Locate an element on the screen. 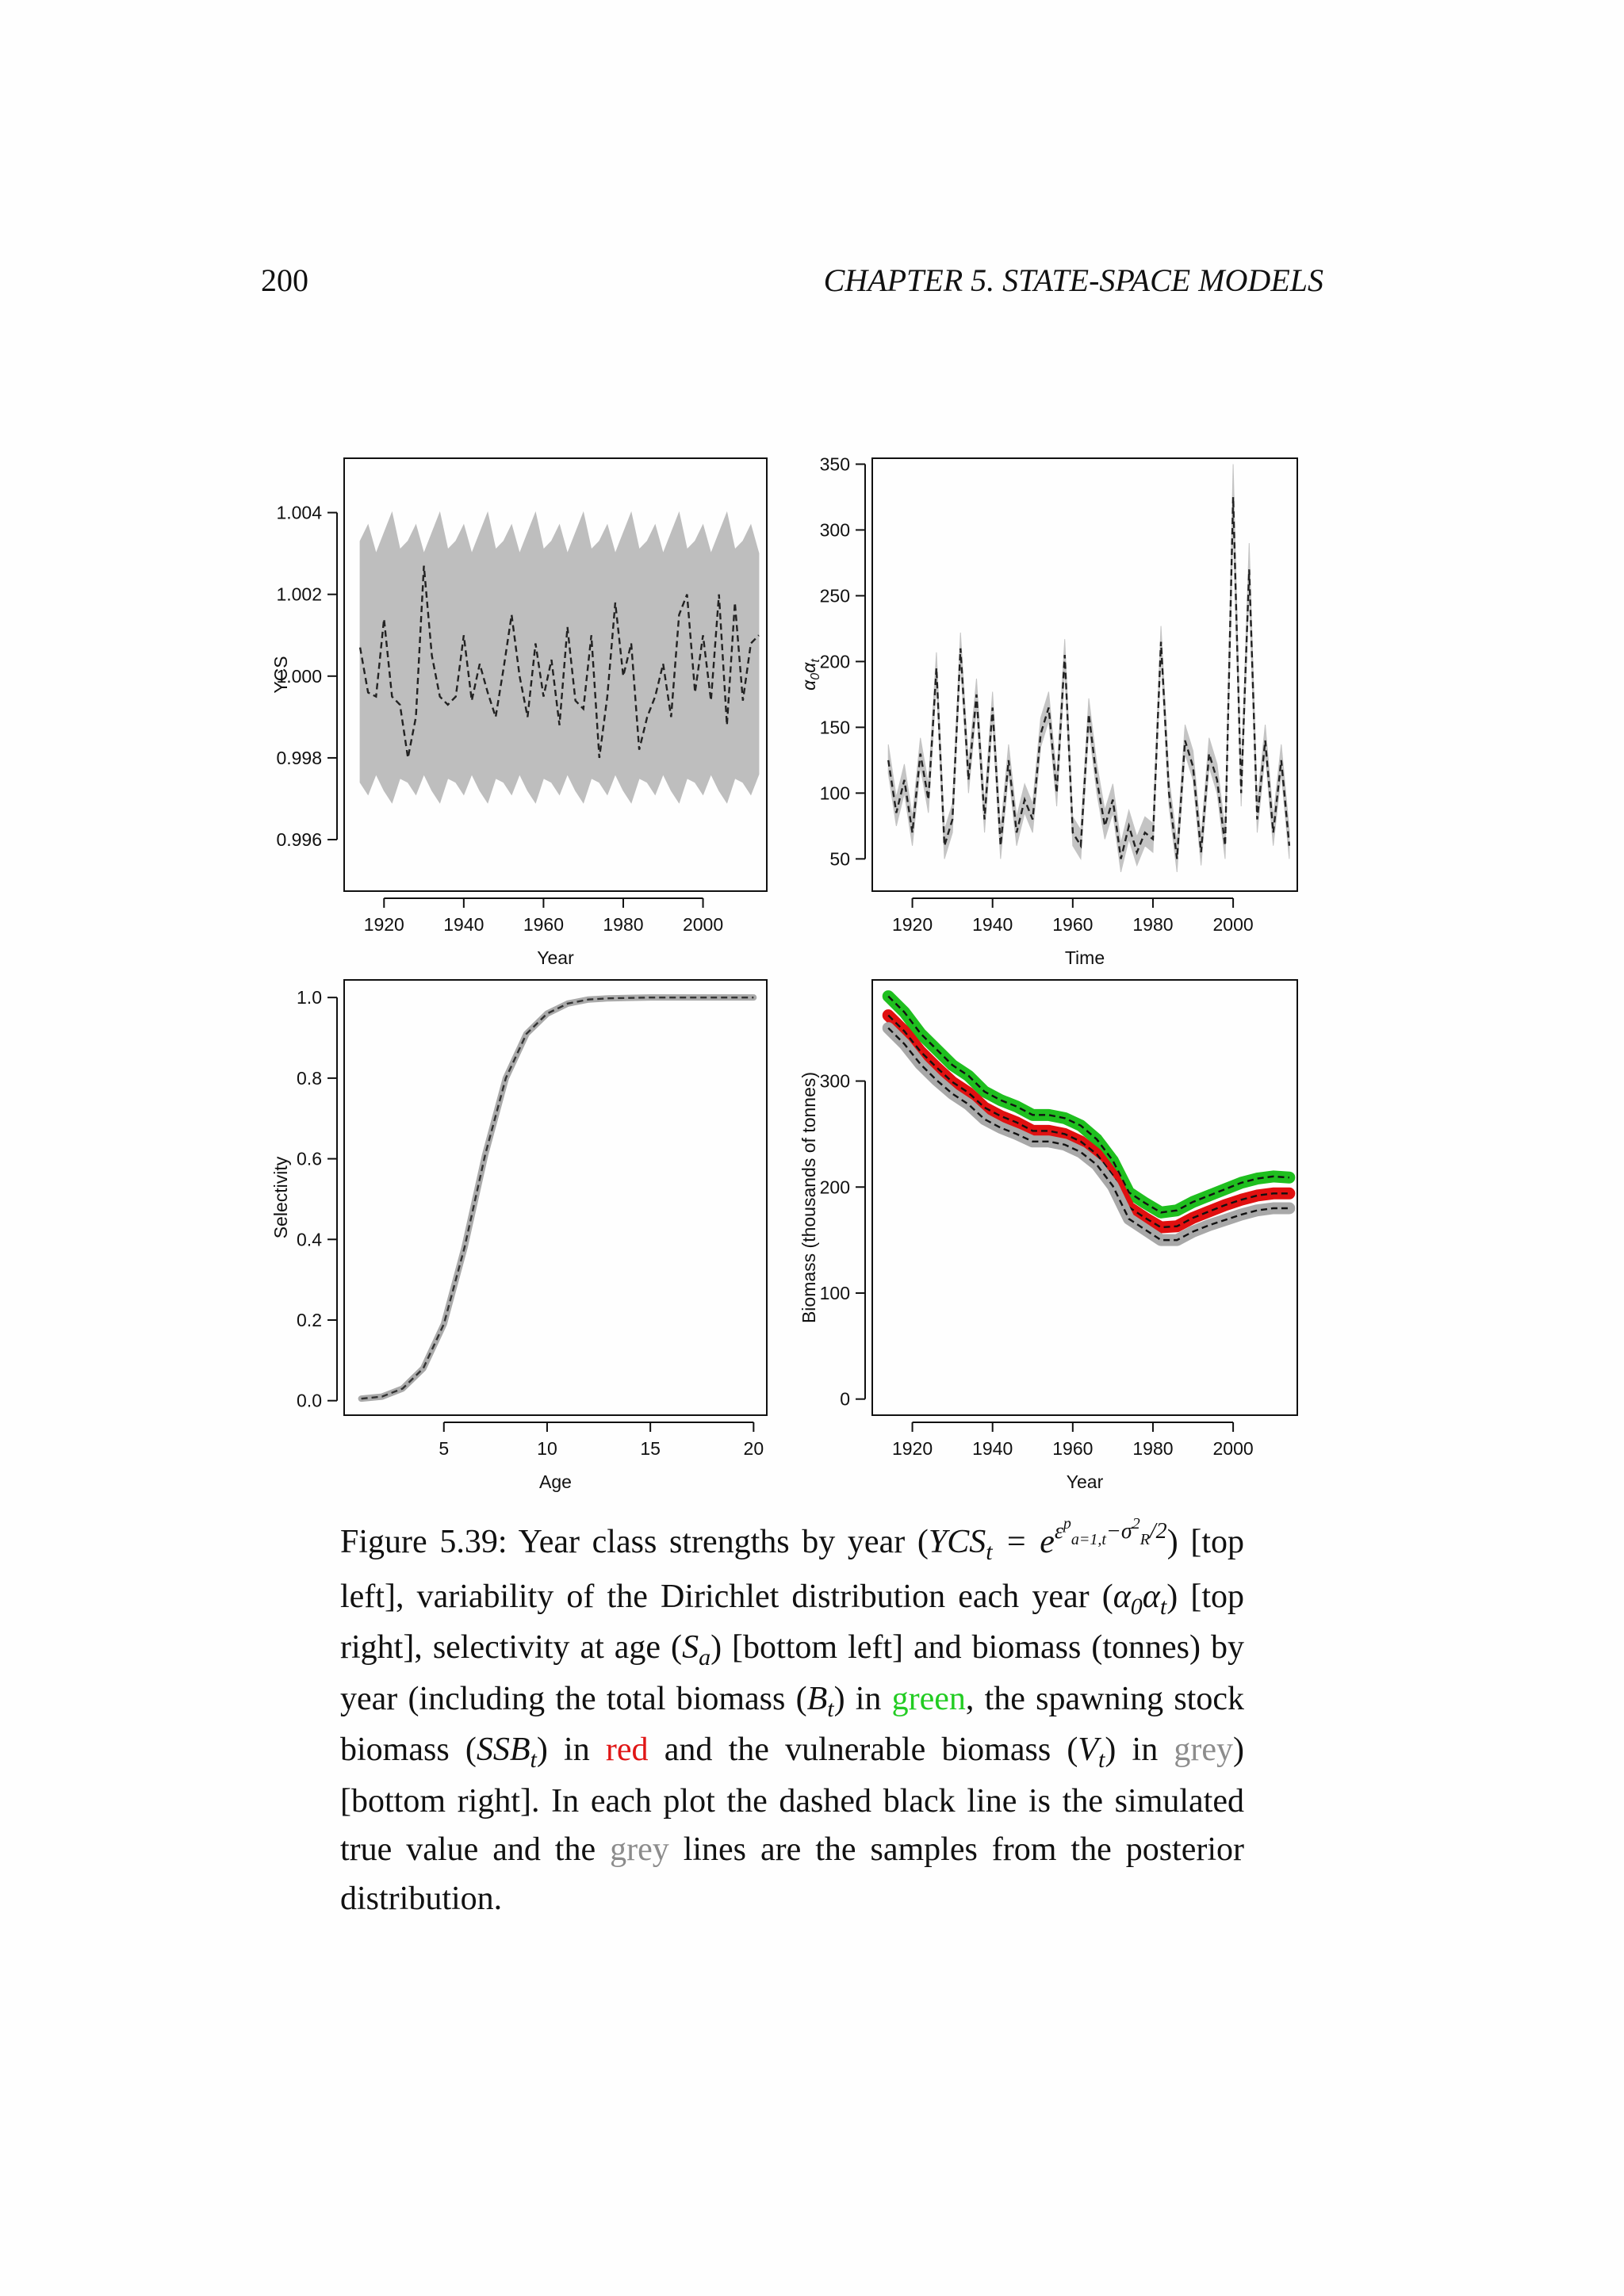  caption-supsub: R is located at coordinates (1144, 1540).